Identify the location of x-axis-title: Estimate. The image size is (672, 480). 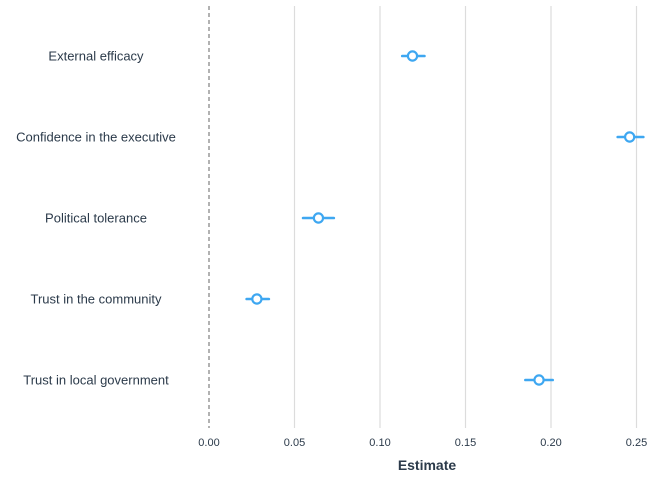
(427, 465).